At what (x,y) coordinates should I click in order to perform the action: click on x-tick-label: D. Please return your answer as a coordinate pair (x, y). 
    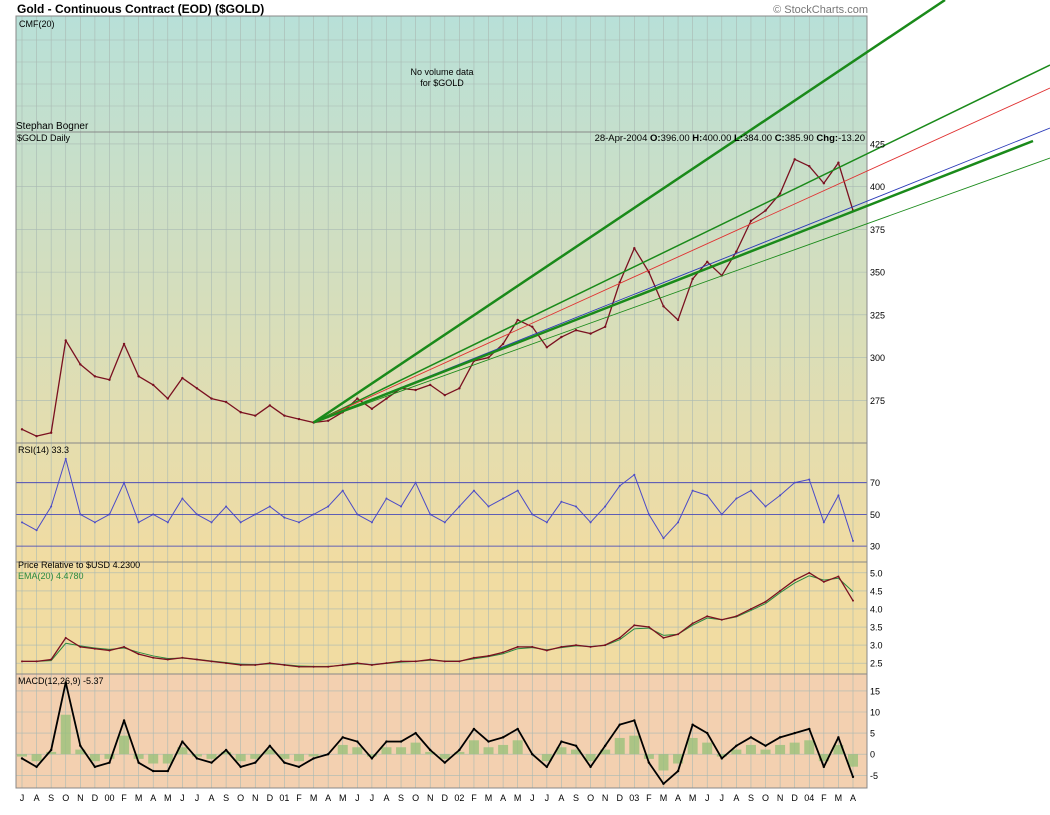
    Looking at the image, I should click on (270, 798).